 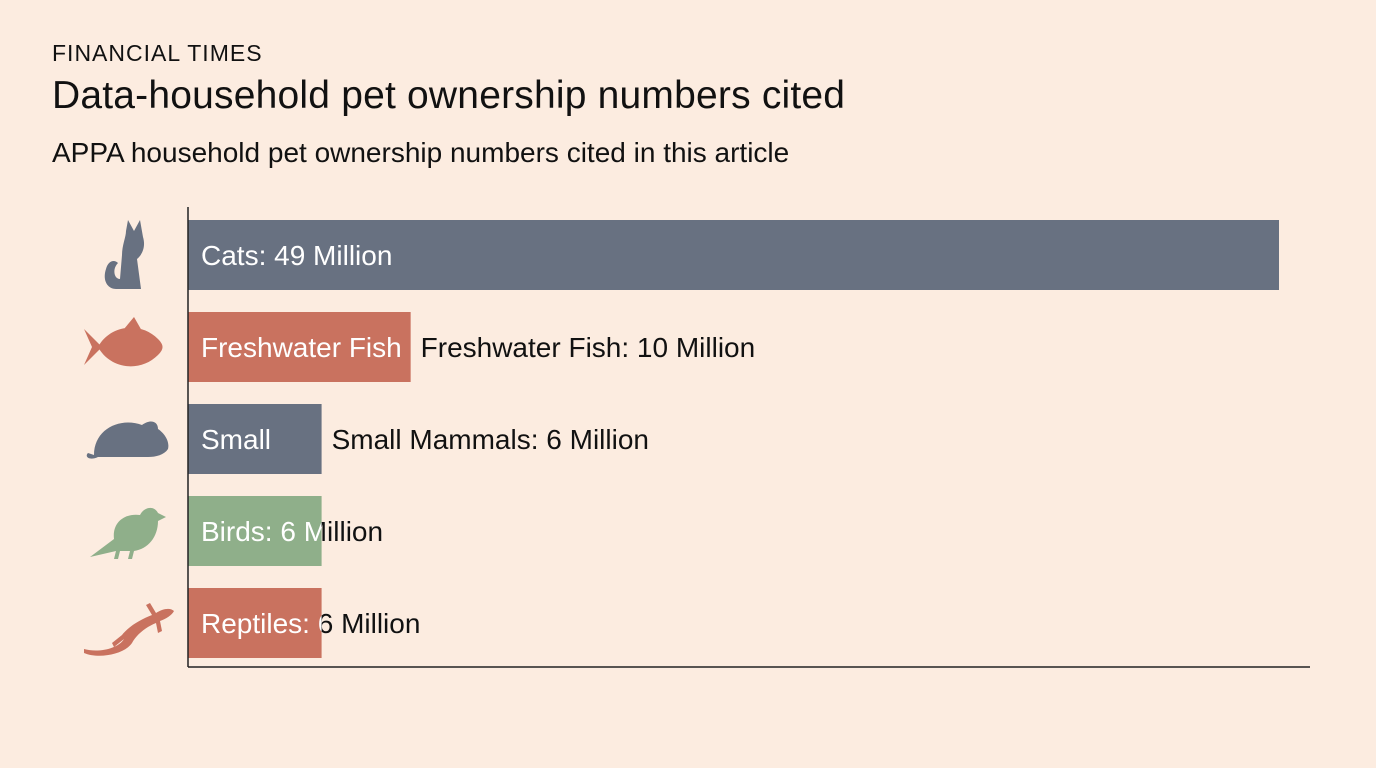 I want to click on cat-icon, so click(x=124, y=254).